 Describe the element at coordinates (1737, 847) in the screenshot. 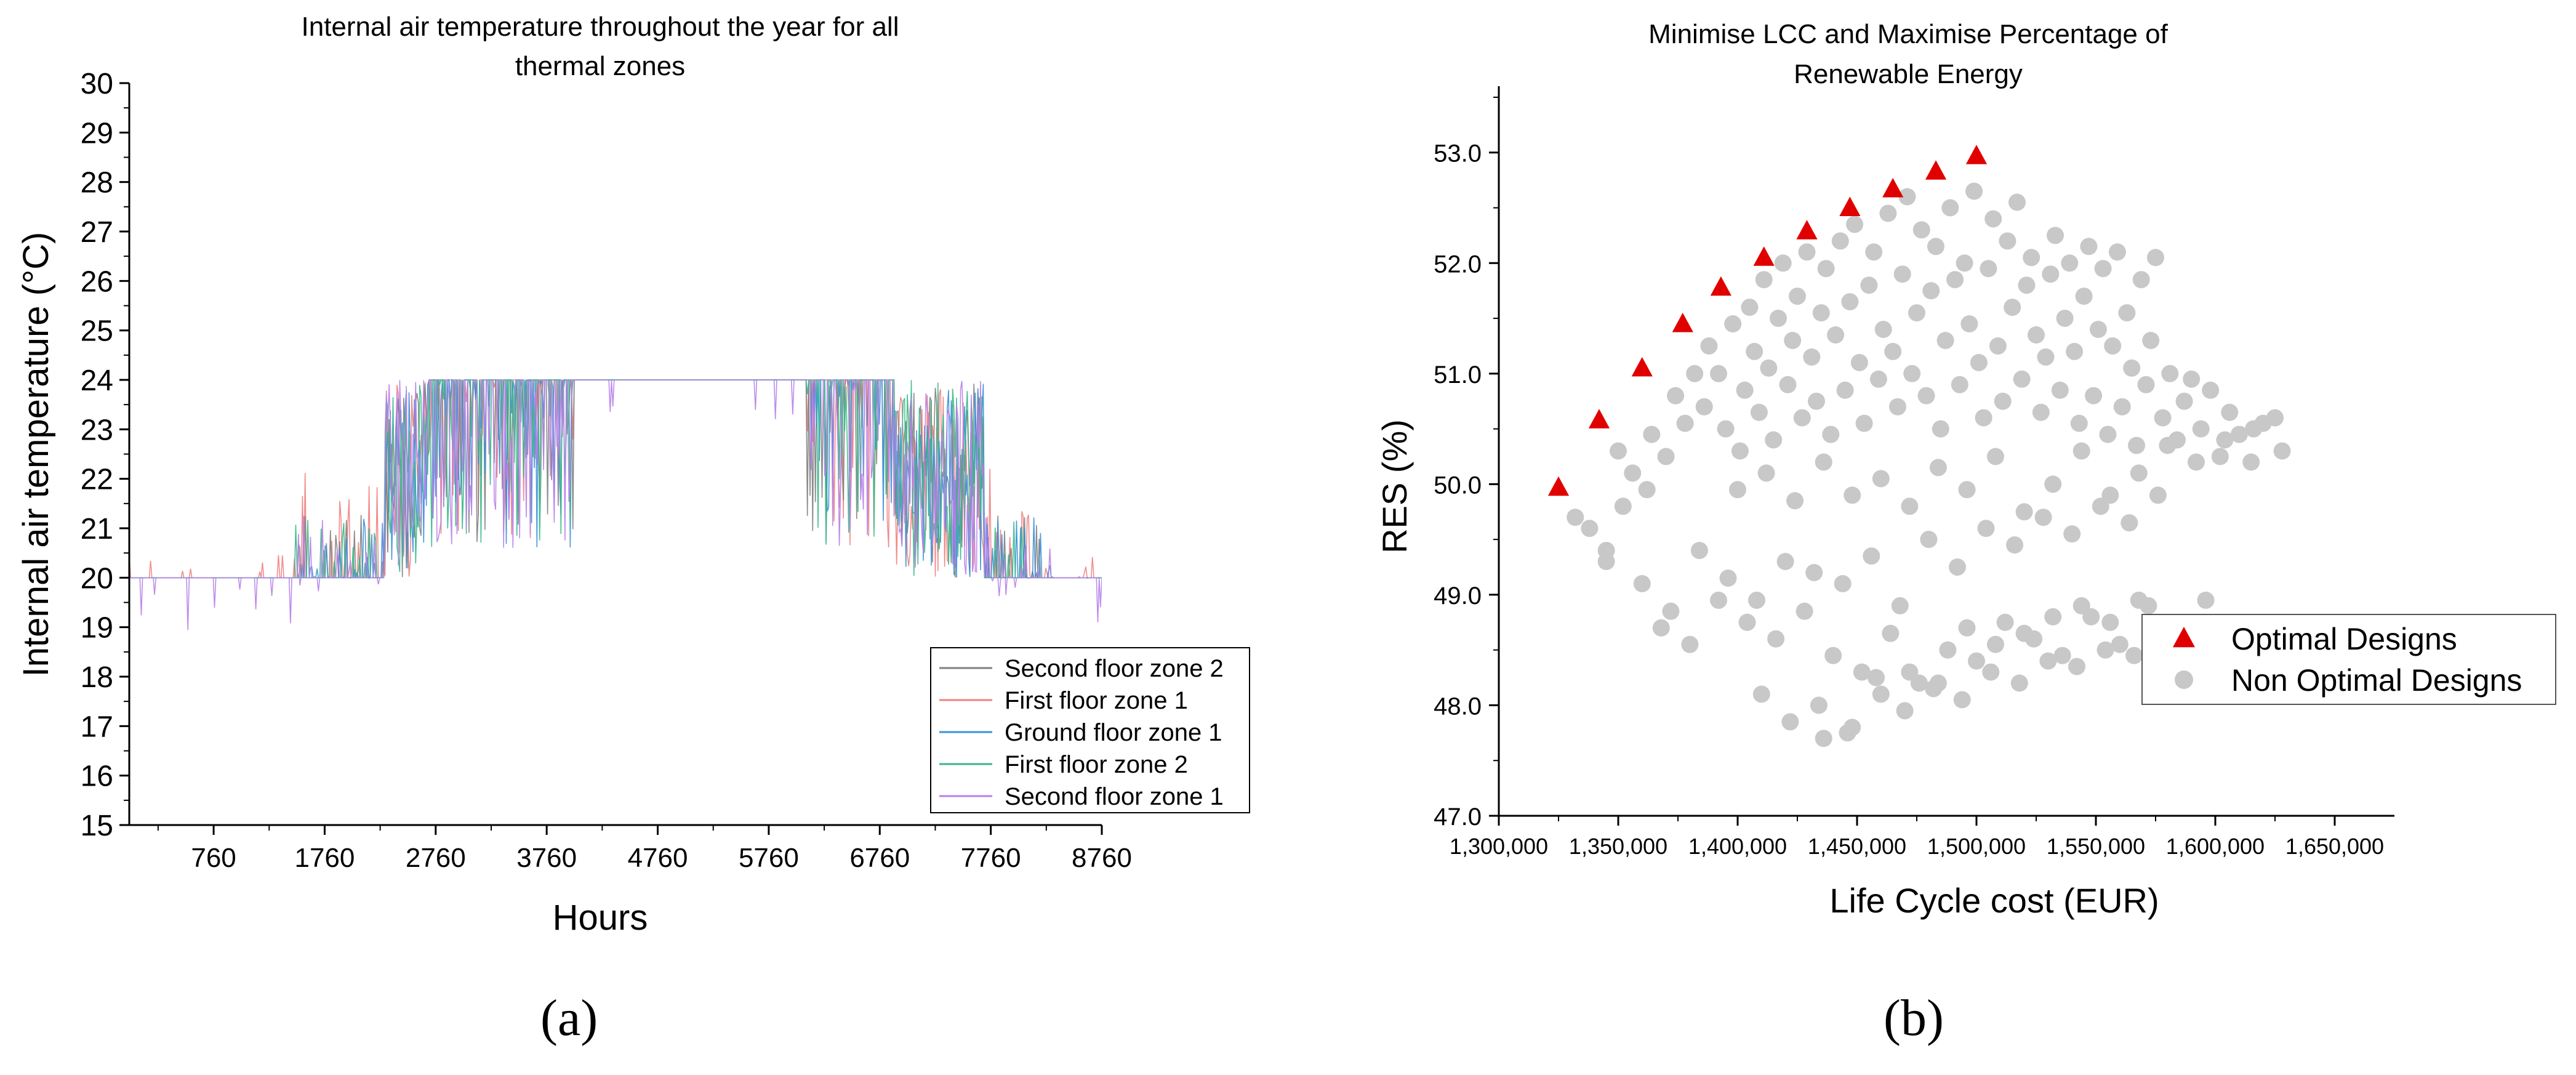

I see `chart-b-x-tick-label: 1,400,000` at that location.